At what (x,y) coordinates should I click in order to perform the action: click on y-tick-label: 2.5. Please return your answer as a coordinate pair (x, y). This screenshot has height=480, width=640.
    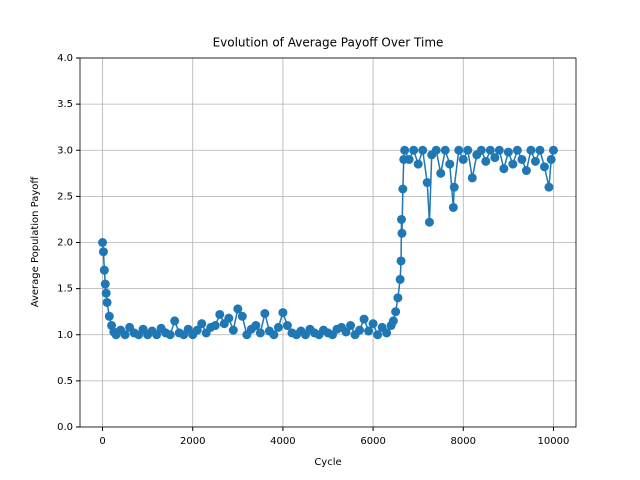
    Looking at the image, I should click on (65, 196).